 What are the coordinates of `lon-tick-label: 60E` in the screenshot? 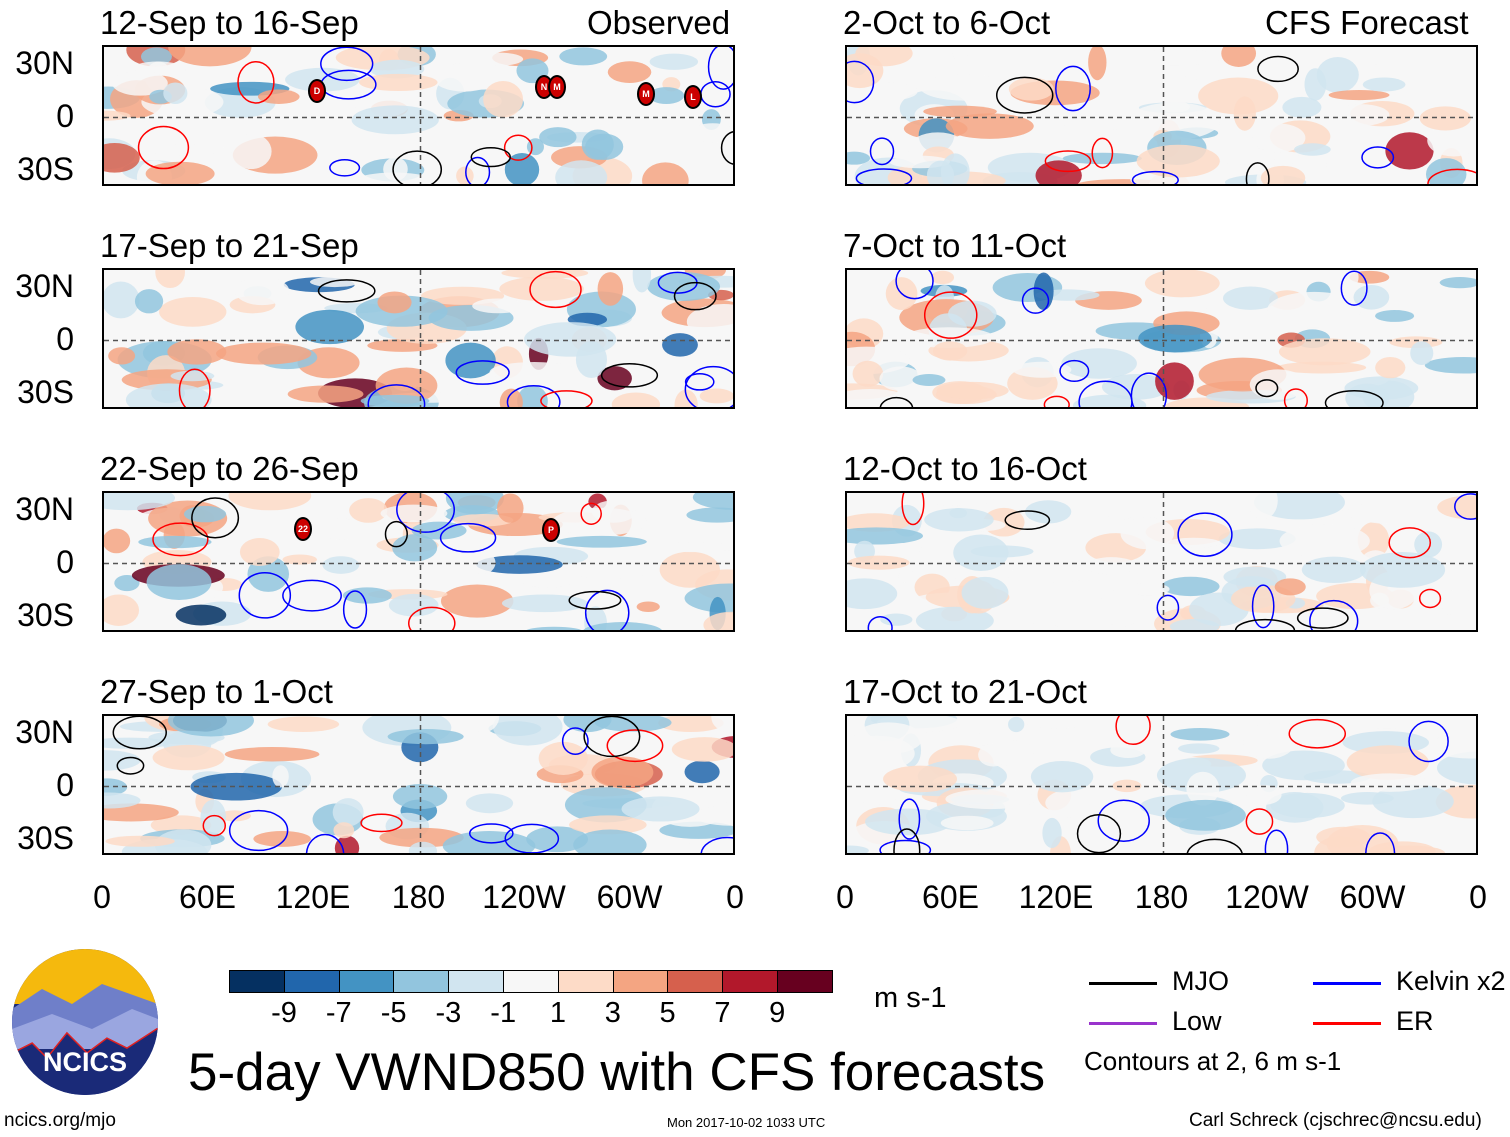 It's located at (950, 897).